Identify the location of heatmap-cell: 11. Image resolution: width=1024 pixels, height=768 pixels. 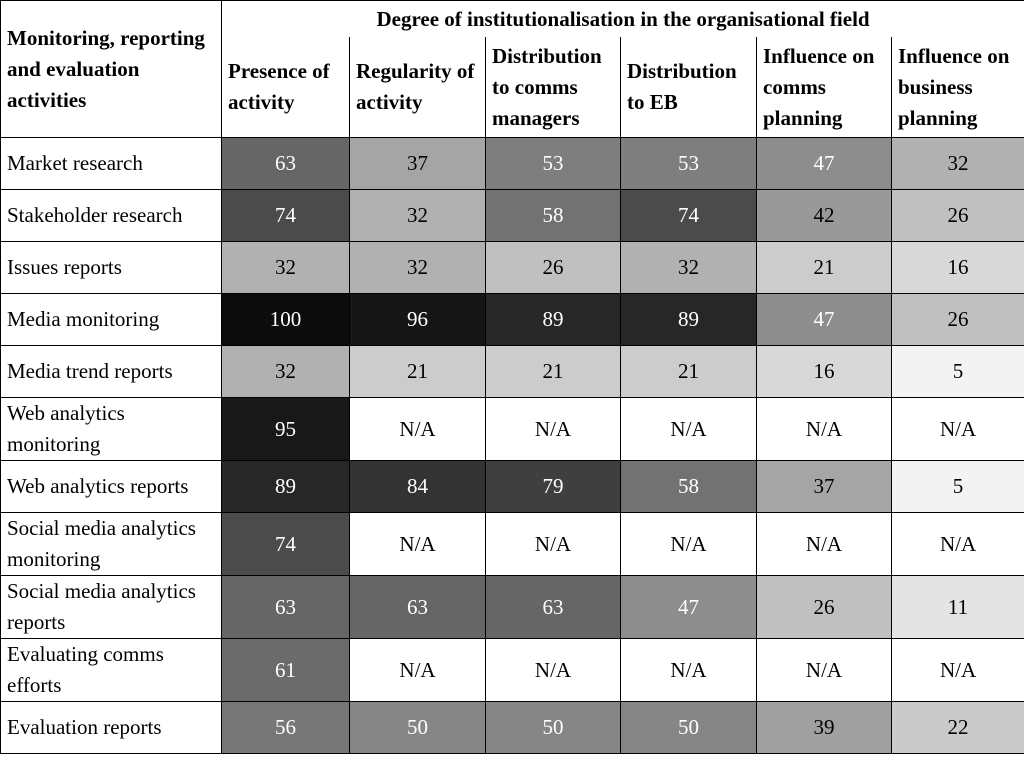
(957, 607).